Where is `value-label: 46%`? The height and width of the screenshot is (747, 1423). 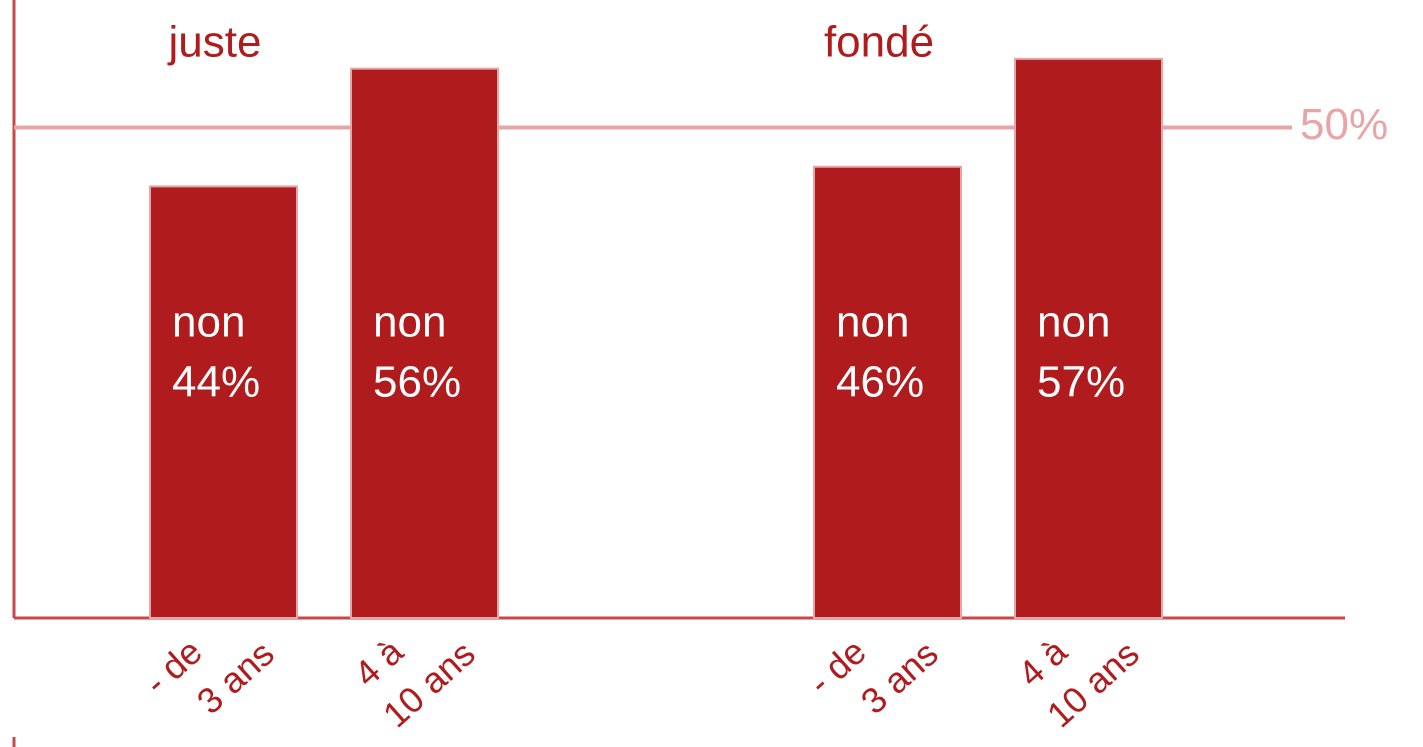
value-label: 46% is located at coordinates (880, 382).